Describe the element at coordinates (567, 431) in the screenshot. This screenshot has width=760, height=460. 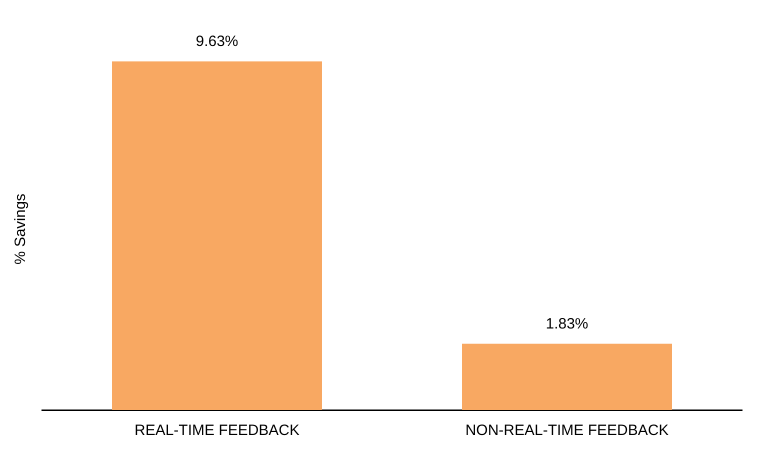
I see `x-tick-label: NON-REAL-TIME FEEDBACK` at that location.